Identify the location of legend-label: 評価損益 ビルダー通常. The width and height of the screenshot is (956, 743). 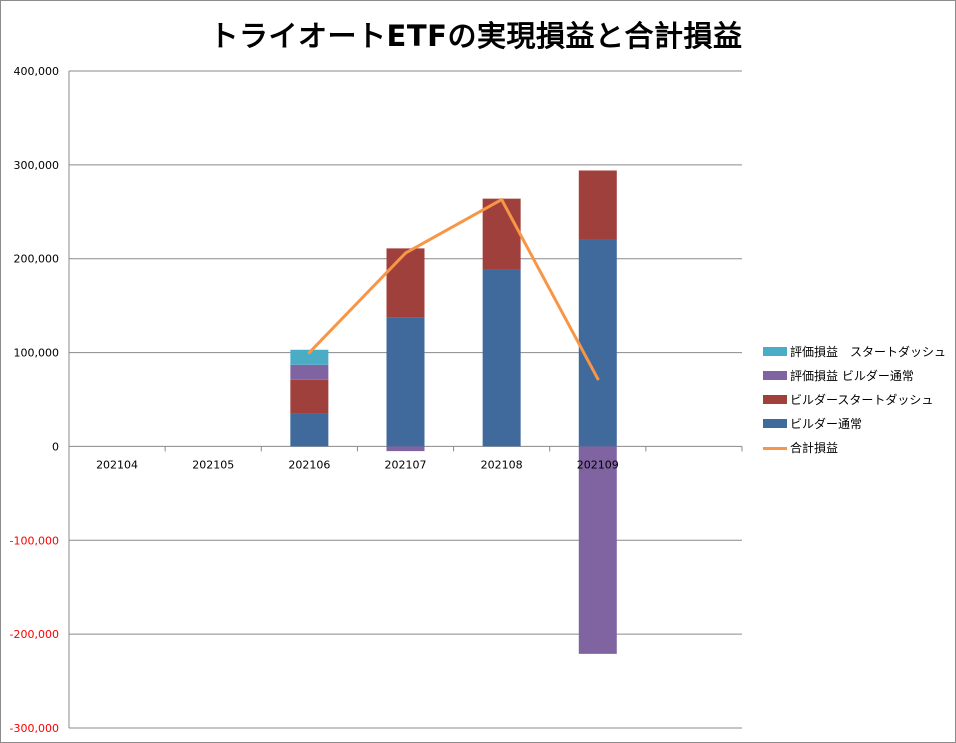
(852, 376).